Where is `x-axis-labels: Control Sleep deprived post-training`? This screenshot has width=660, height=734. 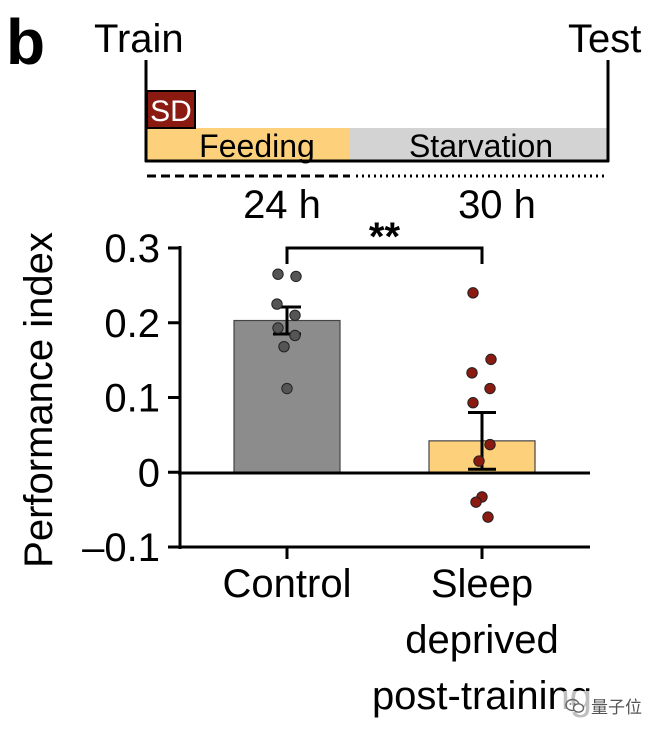 x-axis-labels: Control Sleep deprived post-training is located at coordinates (407, 632).